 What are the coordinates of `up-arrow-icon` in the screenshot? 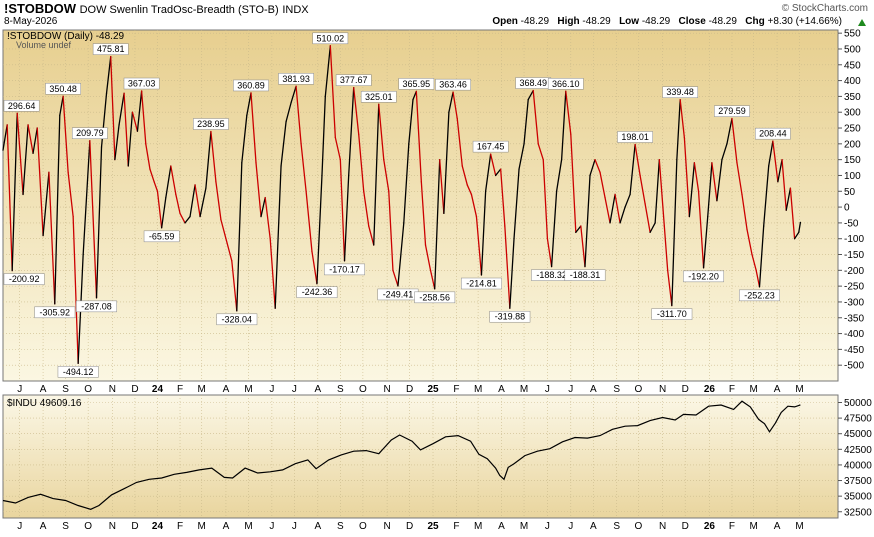 It's located at (862, 22).